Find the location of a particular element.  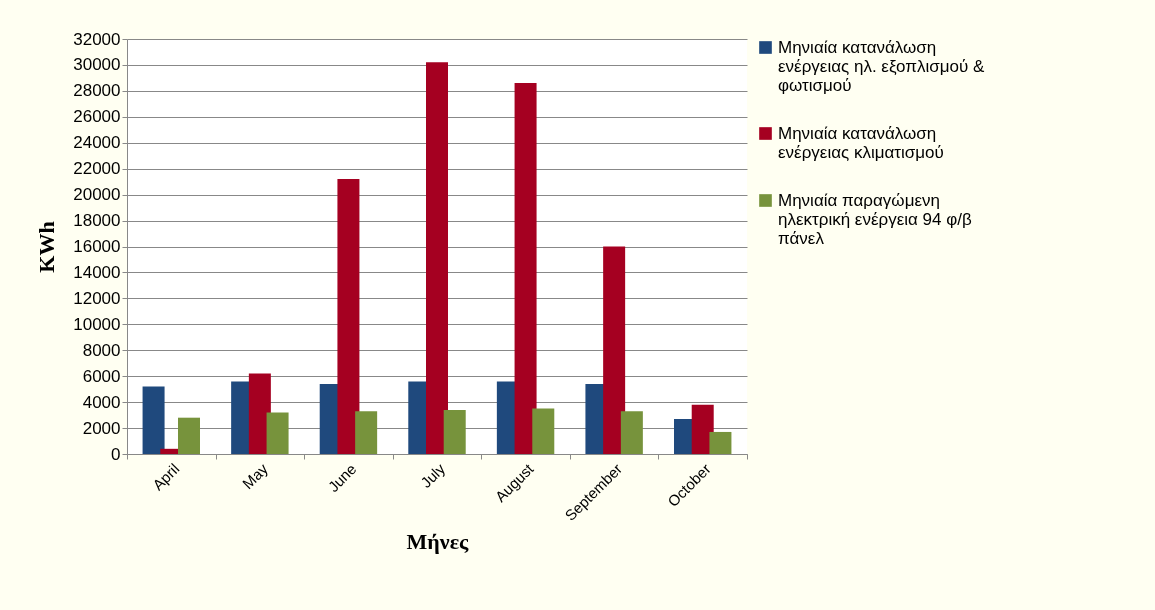

y-axis-title: KWh is located at coordinates (47, 247).